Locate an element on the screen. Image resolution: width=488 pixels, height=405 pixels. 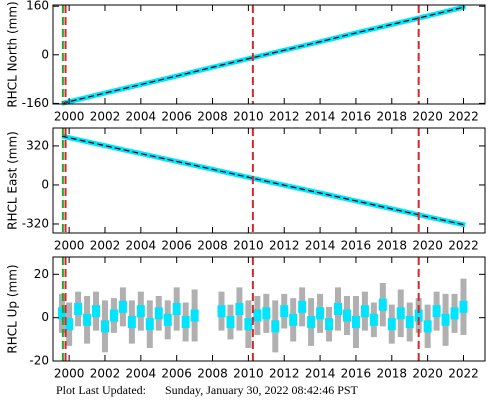
y-tick-label: -320 is located at coordinates (35, 223).